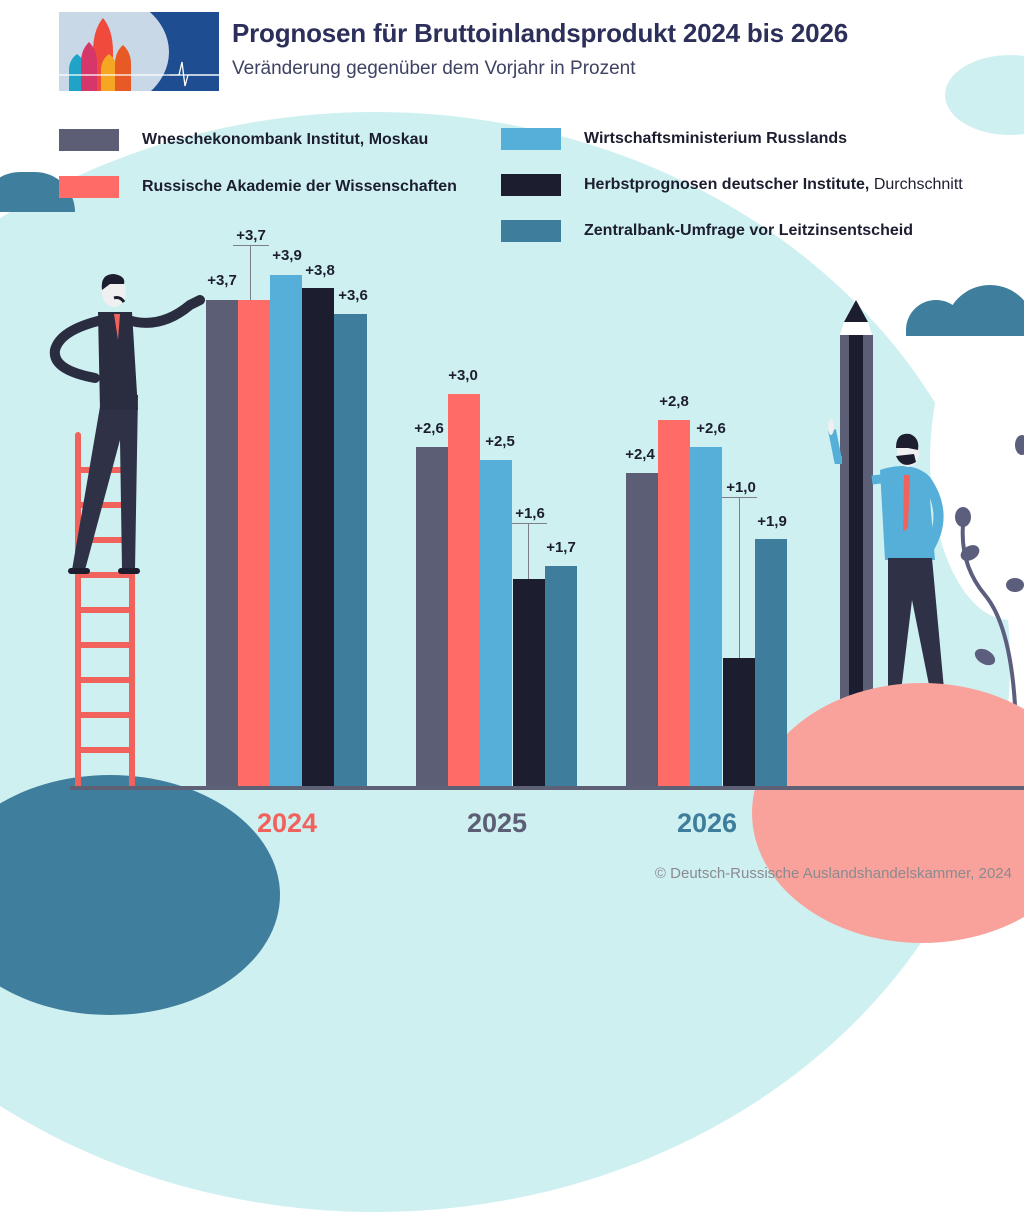 This screenshot has width=1024, height=1212. Describe the element at coordinates (674, 401) in the screenshot. I see `value-label: +2,8` at that location.